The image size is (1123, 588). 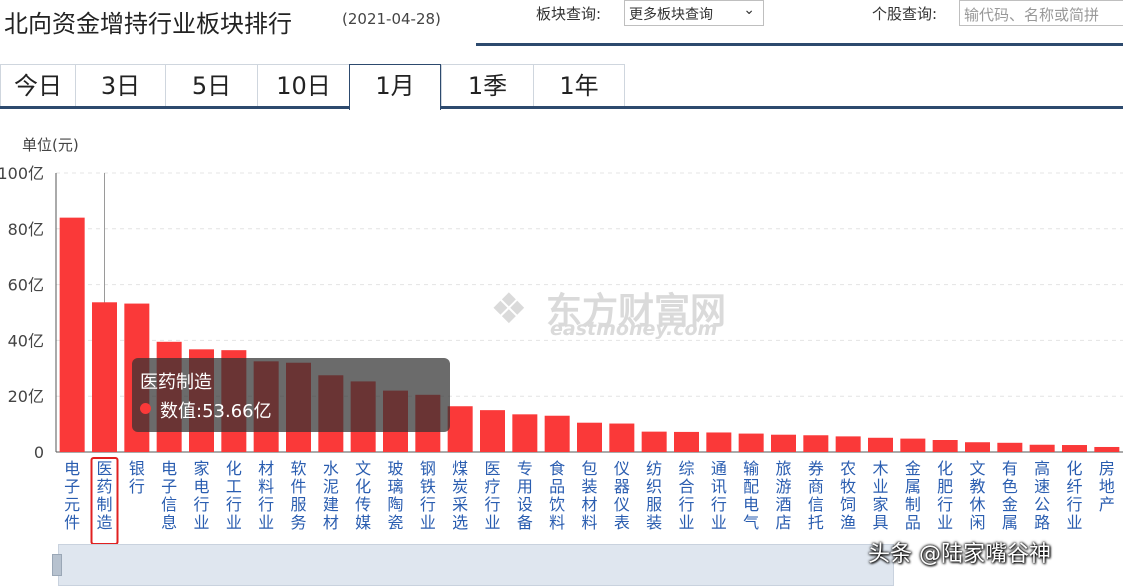 I want to click on tab-1: 今日, so click(x=37, y=85).